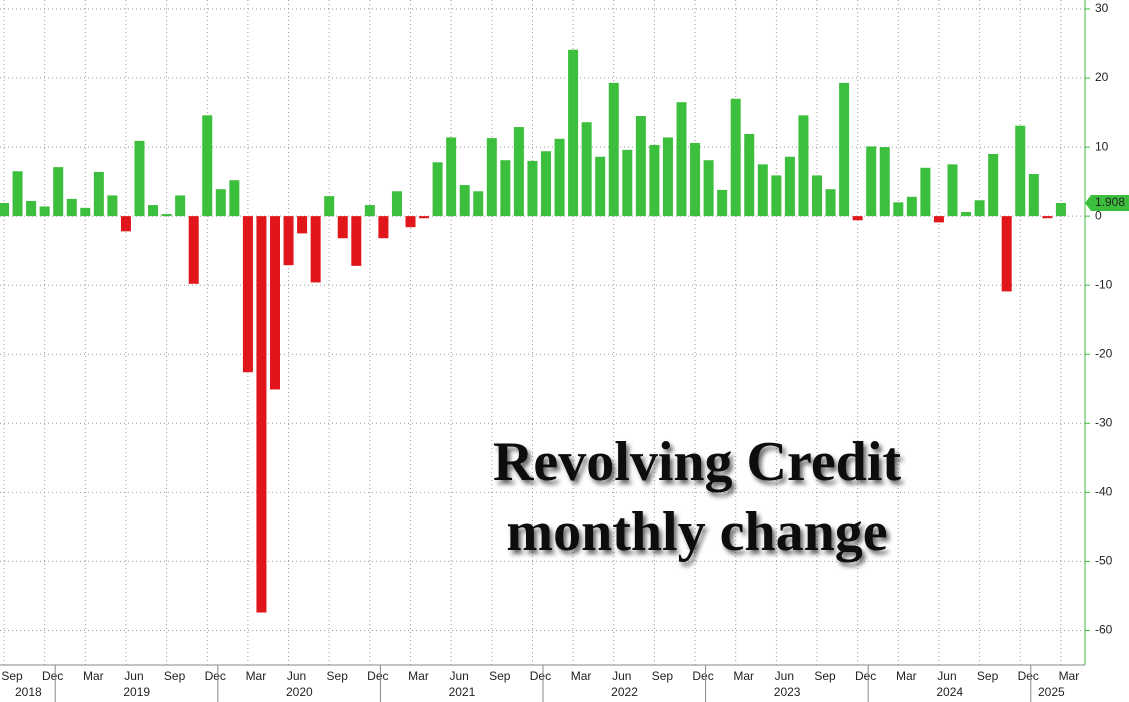 The width and height of the screenshot is (1129, 702). What do you see at coordinates (1104, 630) in the screenshot?
I see `y-tick-label: -60` at bounding box center [1104, 630].